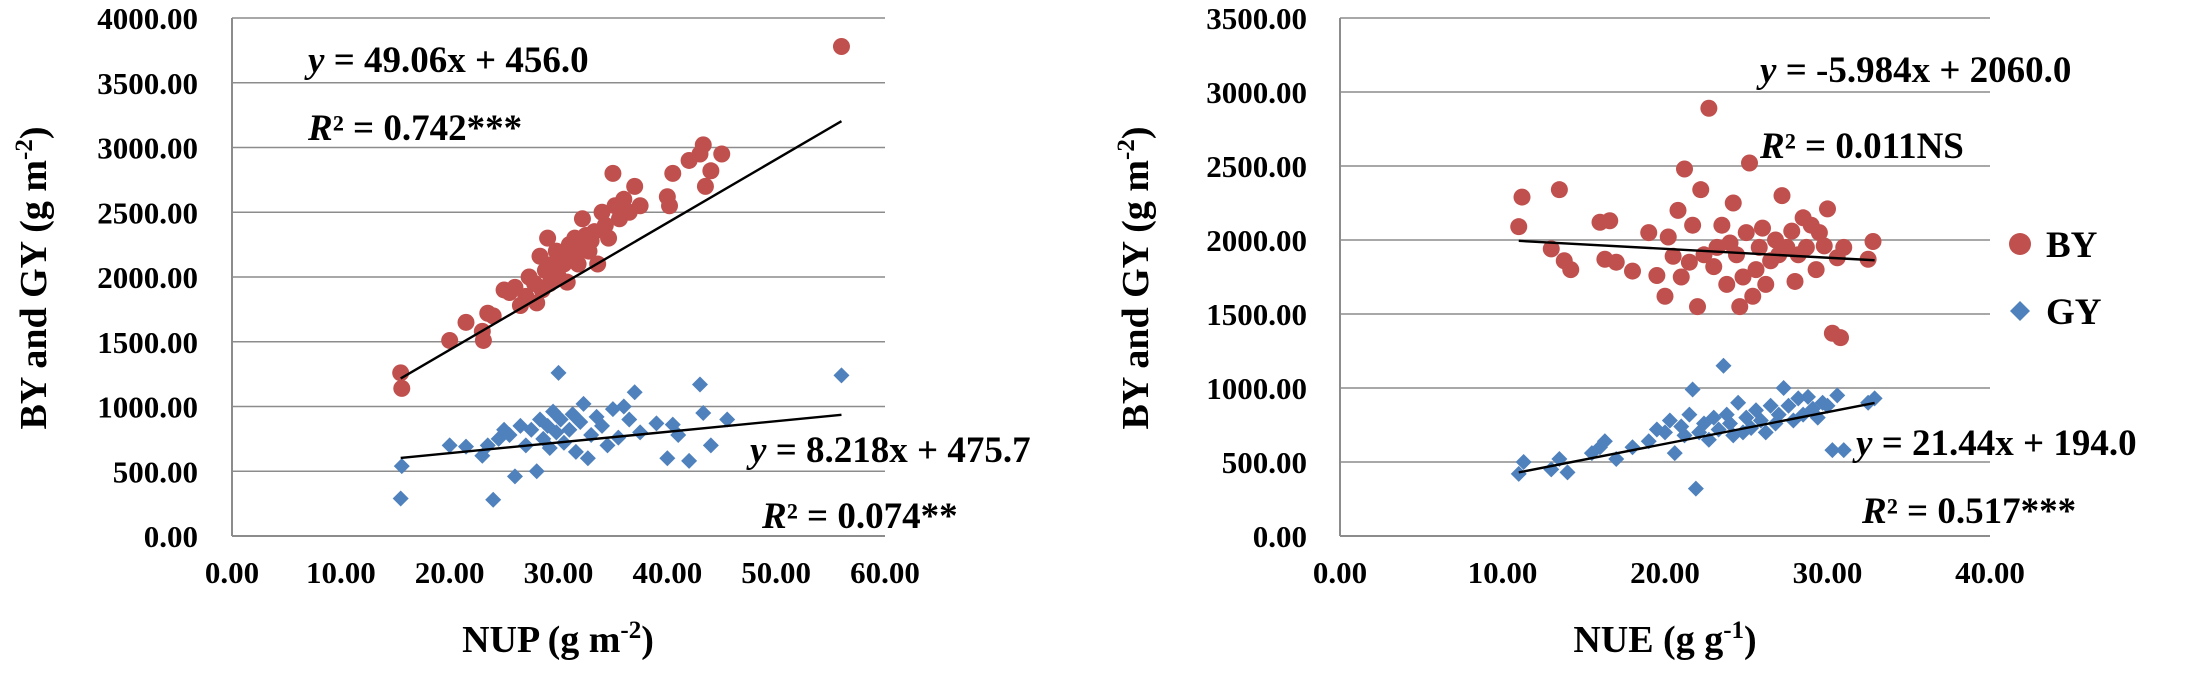 The height and width of the screenshot is (684, 2211). What do you see at coordinates (888, 450) in the screenshot?
I see `gy-equation-annotation: y = 8.218x + 475.7` at bounding box center [888, 450].